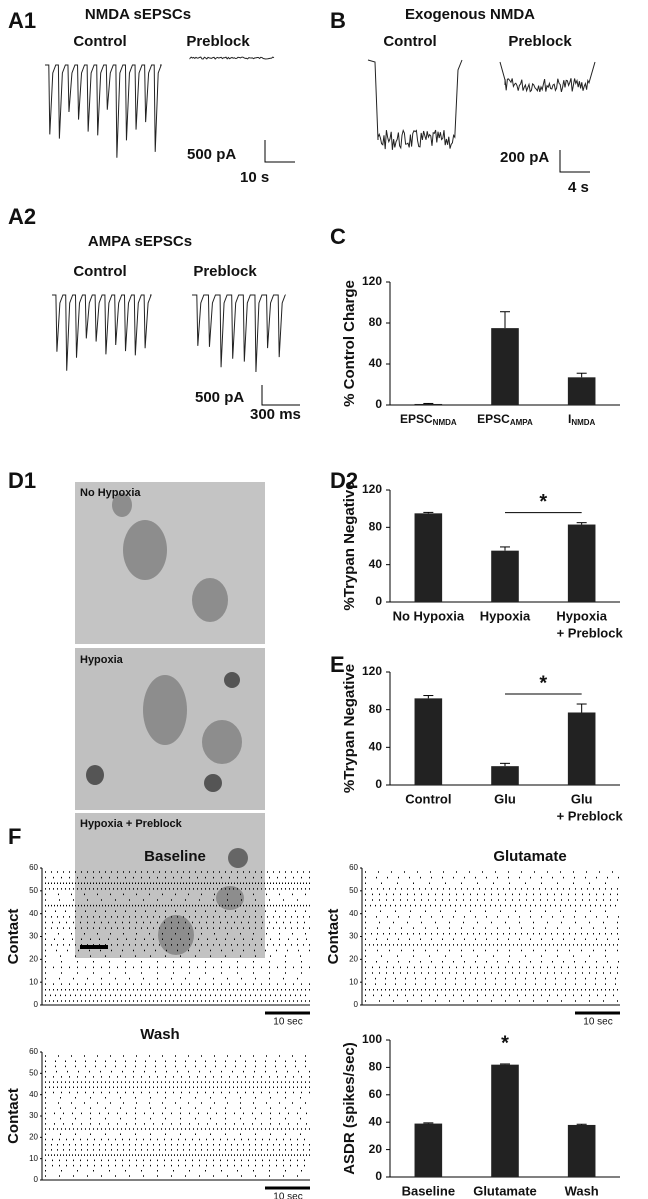 The image size is (648, 1199). What do you see at coordinates (22, 480) in the screenshot?
I see `panel-label: D1` at bounding box center [22, 480].